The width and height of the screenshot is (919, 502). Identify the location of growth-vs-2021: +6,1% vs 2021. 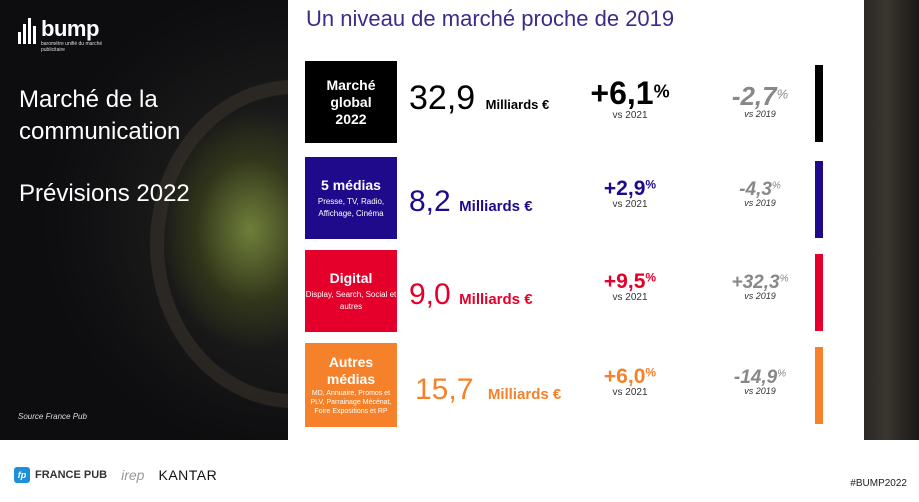
(630, 98).